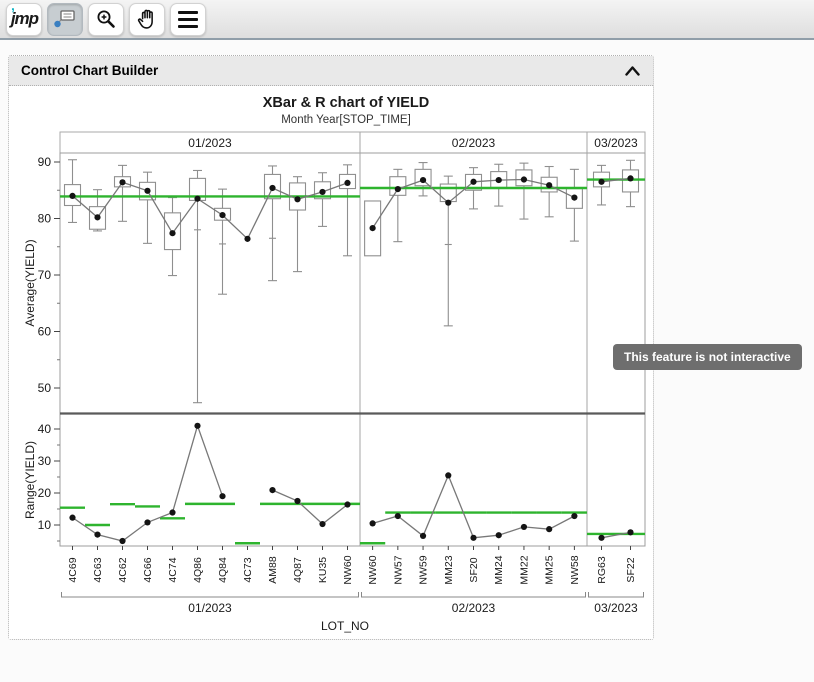 This screenshot has width=814, height=682. I want to click on lot-label: 4C66, so click(148, 569).